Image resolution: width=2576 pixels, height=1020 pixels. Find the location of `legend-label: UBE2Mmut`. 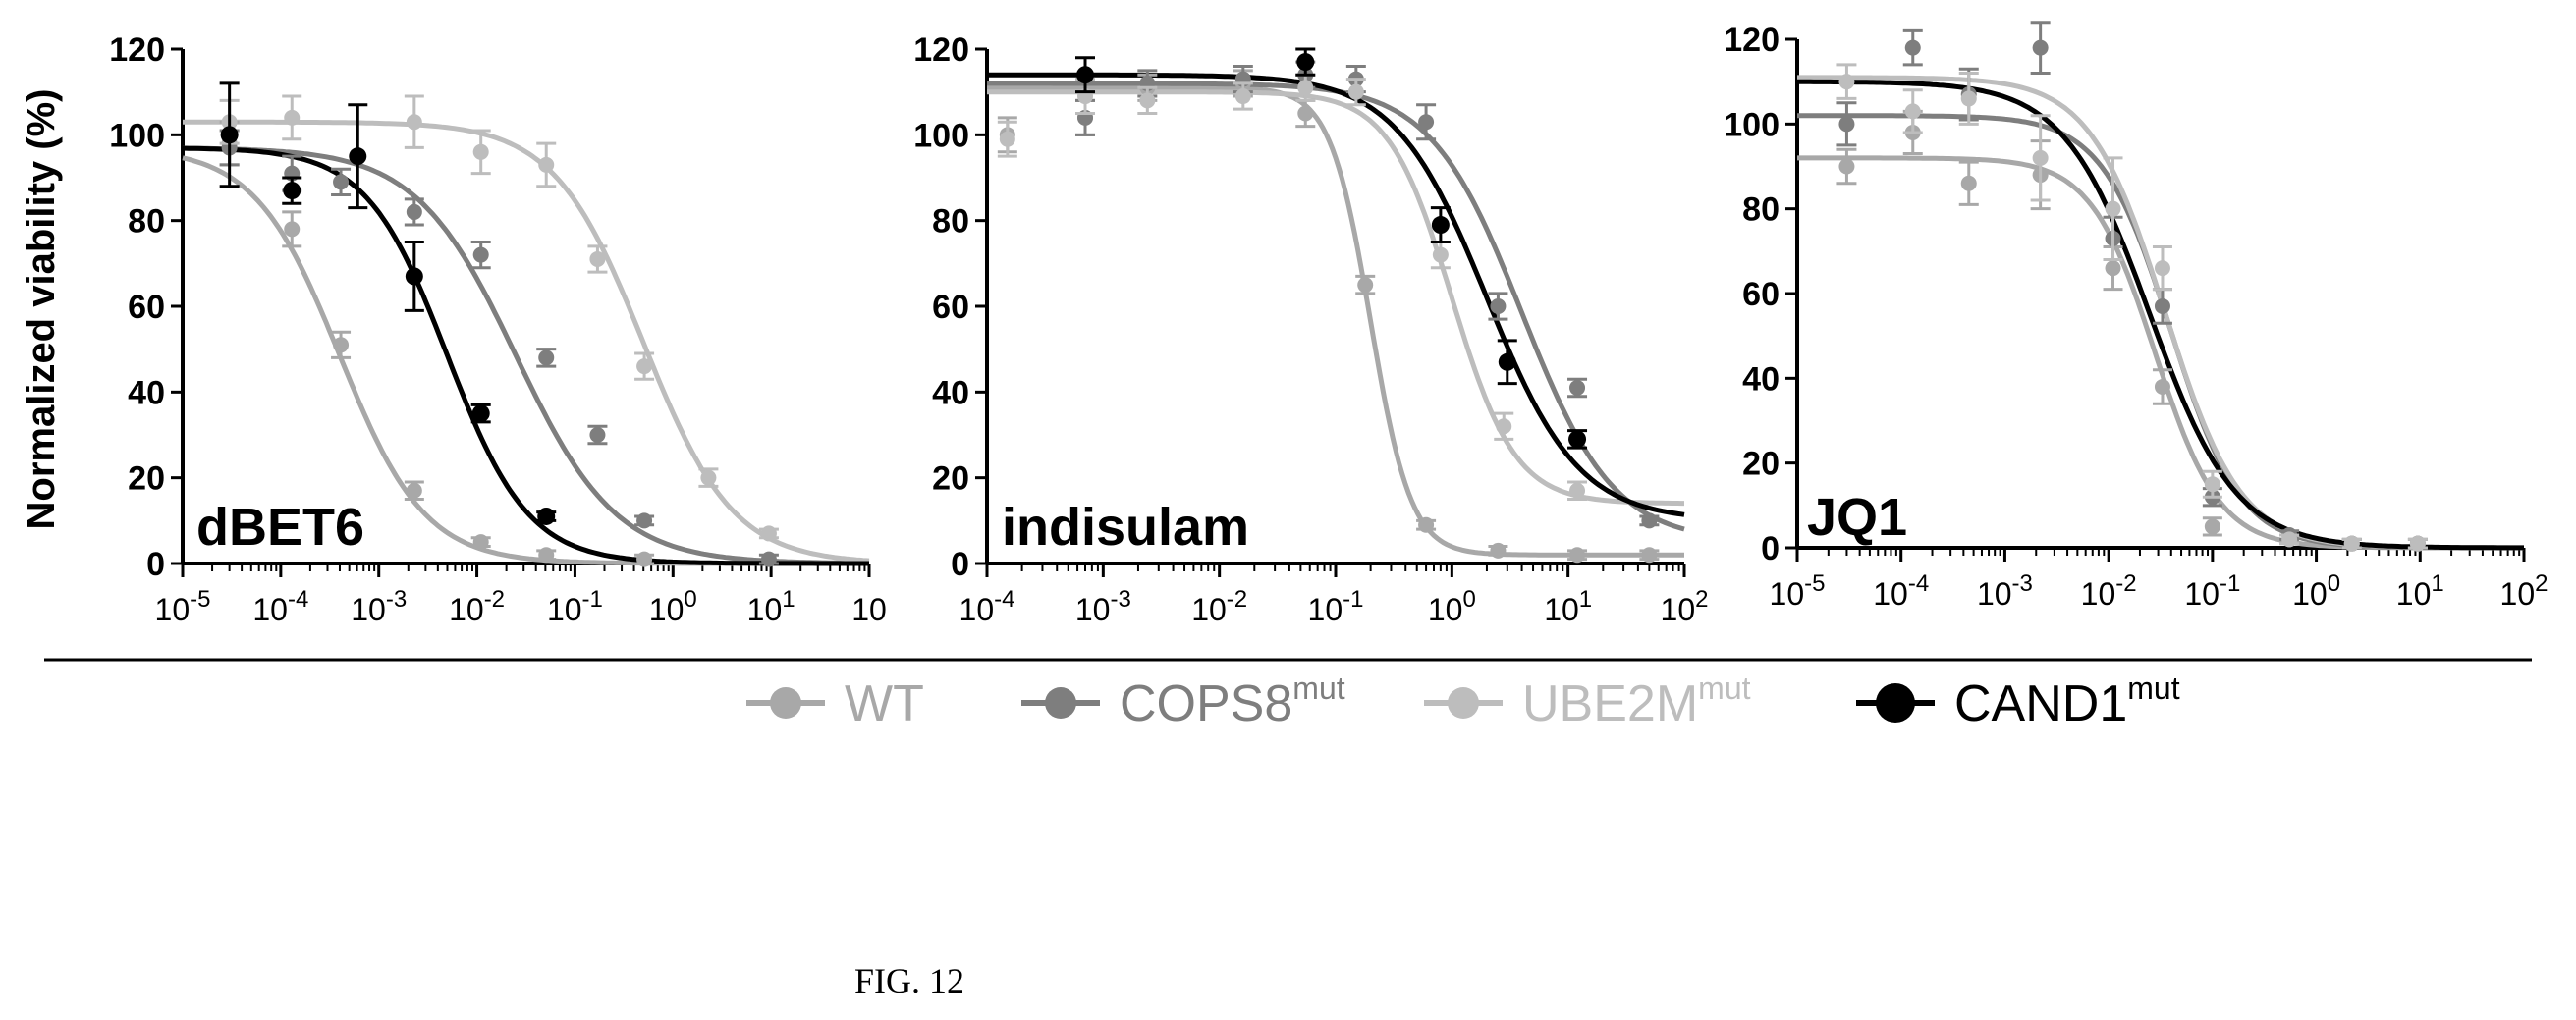

legend-label: UBE2Mmut is located at coordinates (1637, 701).